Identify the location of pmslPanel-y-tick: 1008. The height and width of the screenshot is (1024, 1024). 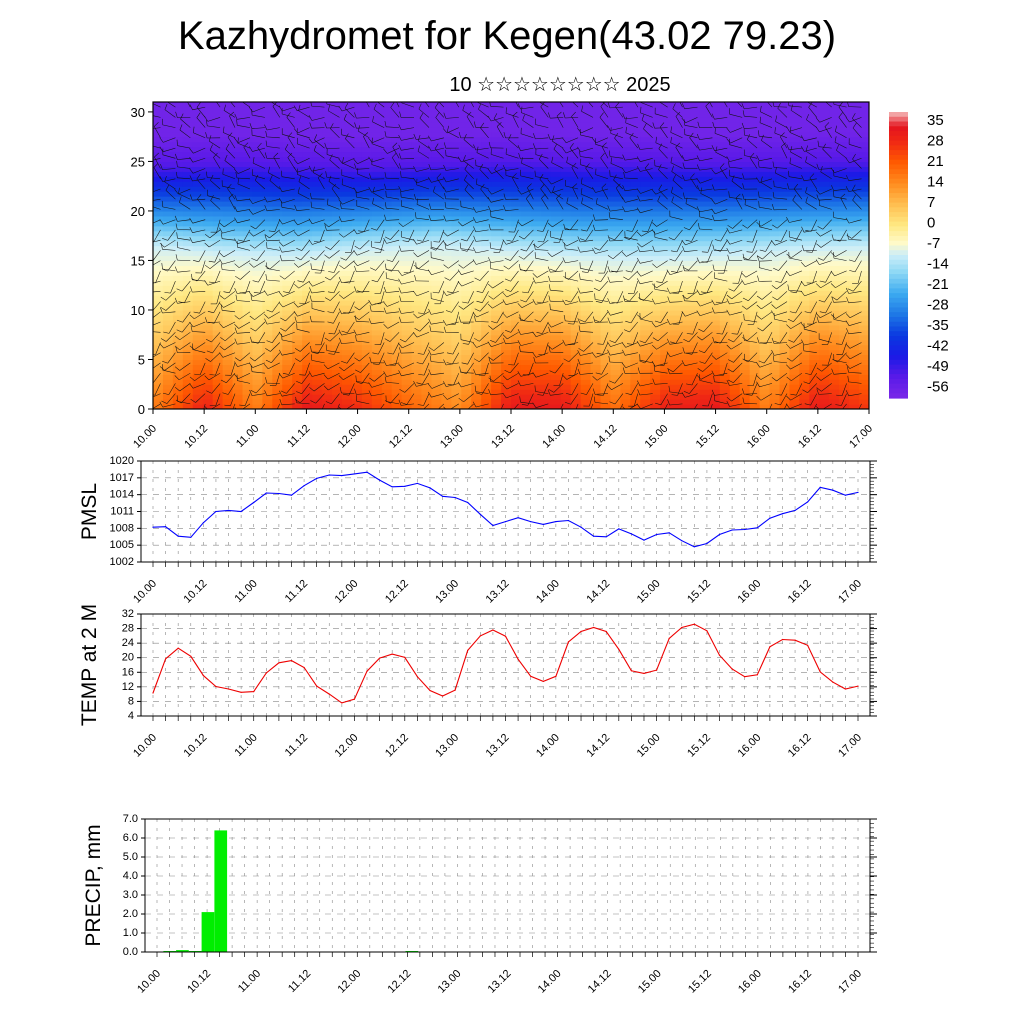
(122, 528).